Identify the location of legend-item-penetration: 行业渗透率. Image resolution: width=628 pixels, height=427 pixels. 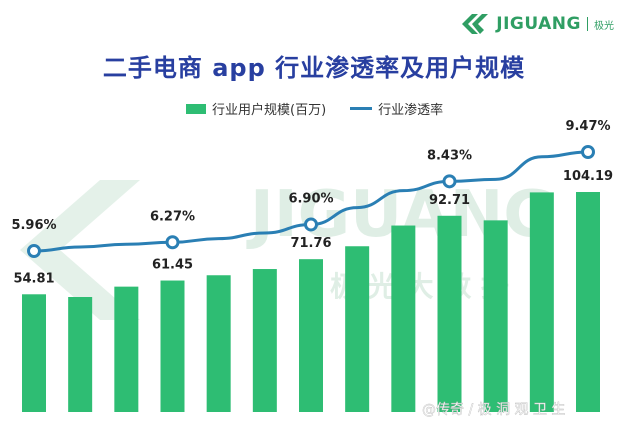
(396, 108).